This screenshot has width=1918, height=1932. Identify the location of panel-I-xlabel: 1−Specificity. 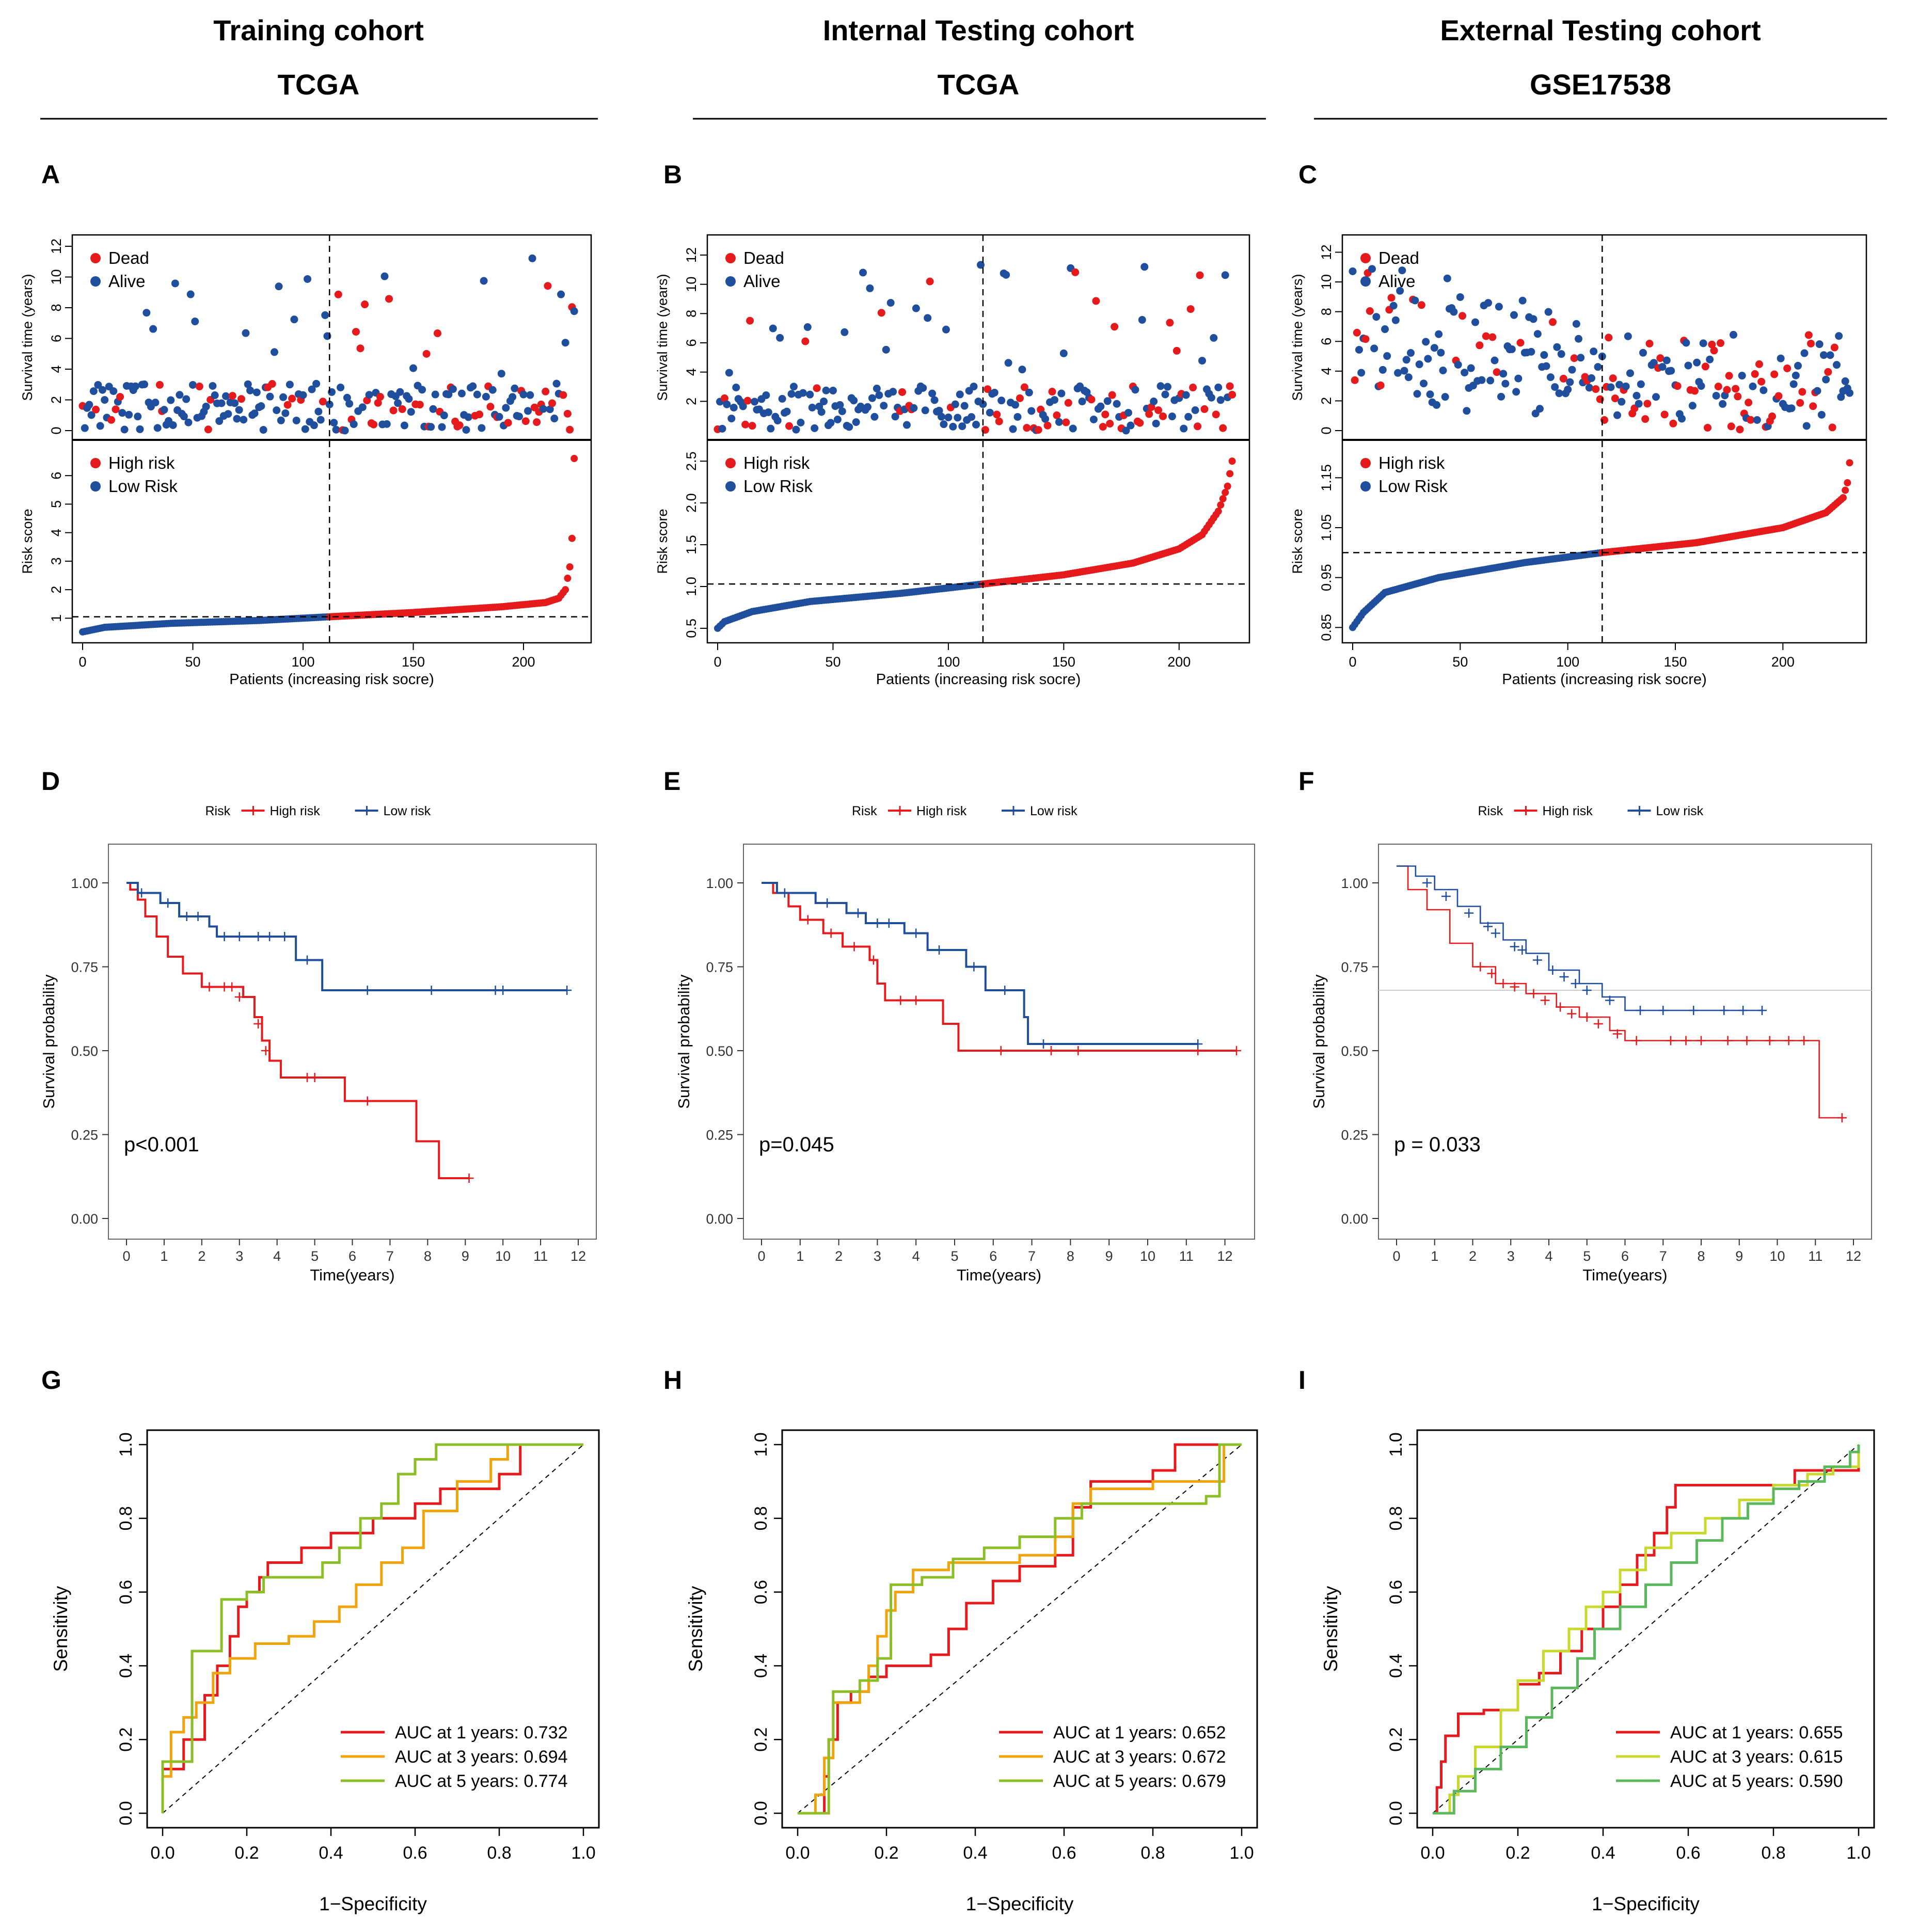
(1646, 1903).